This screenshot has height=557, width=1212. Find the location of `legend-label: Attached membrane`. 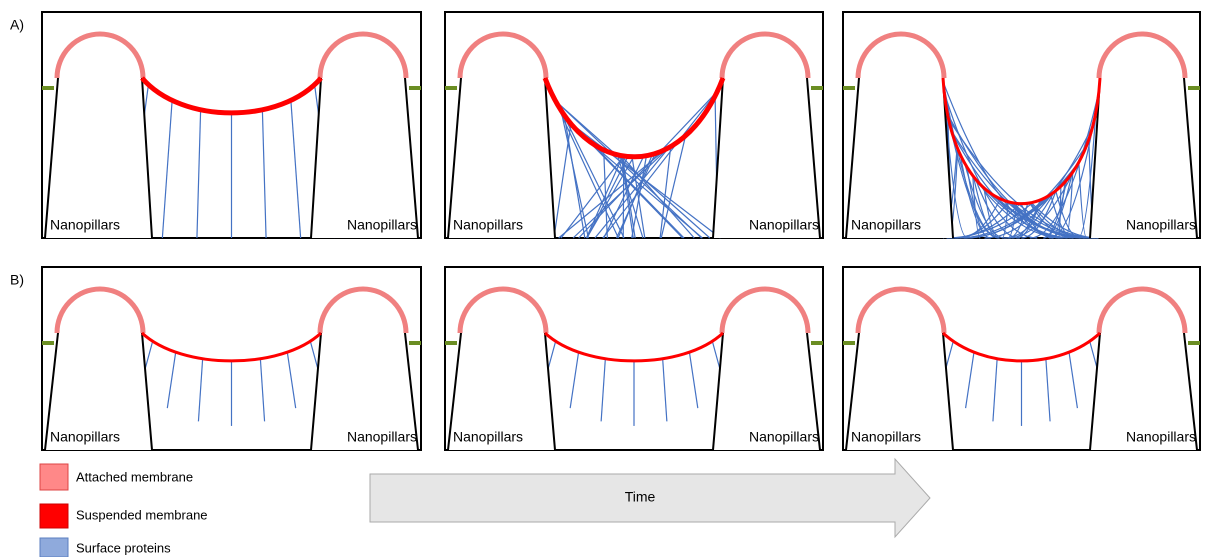

legend-label: Attached membrane is located at coordinates (134, 476).